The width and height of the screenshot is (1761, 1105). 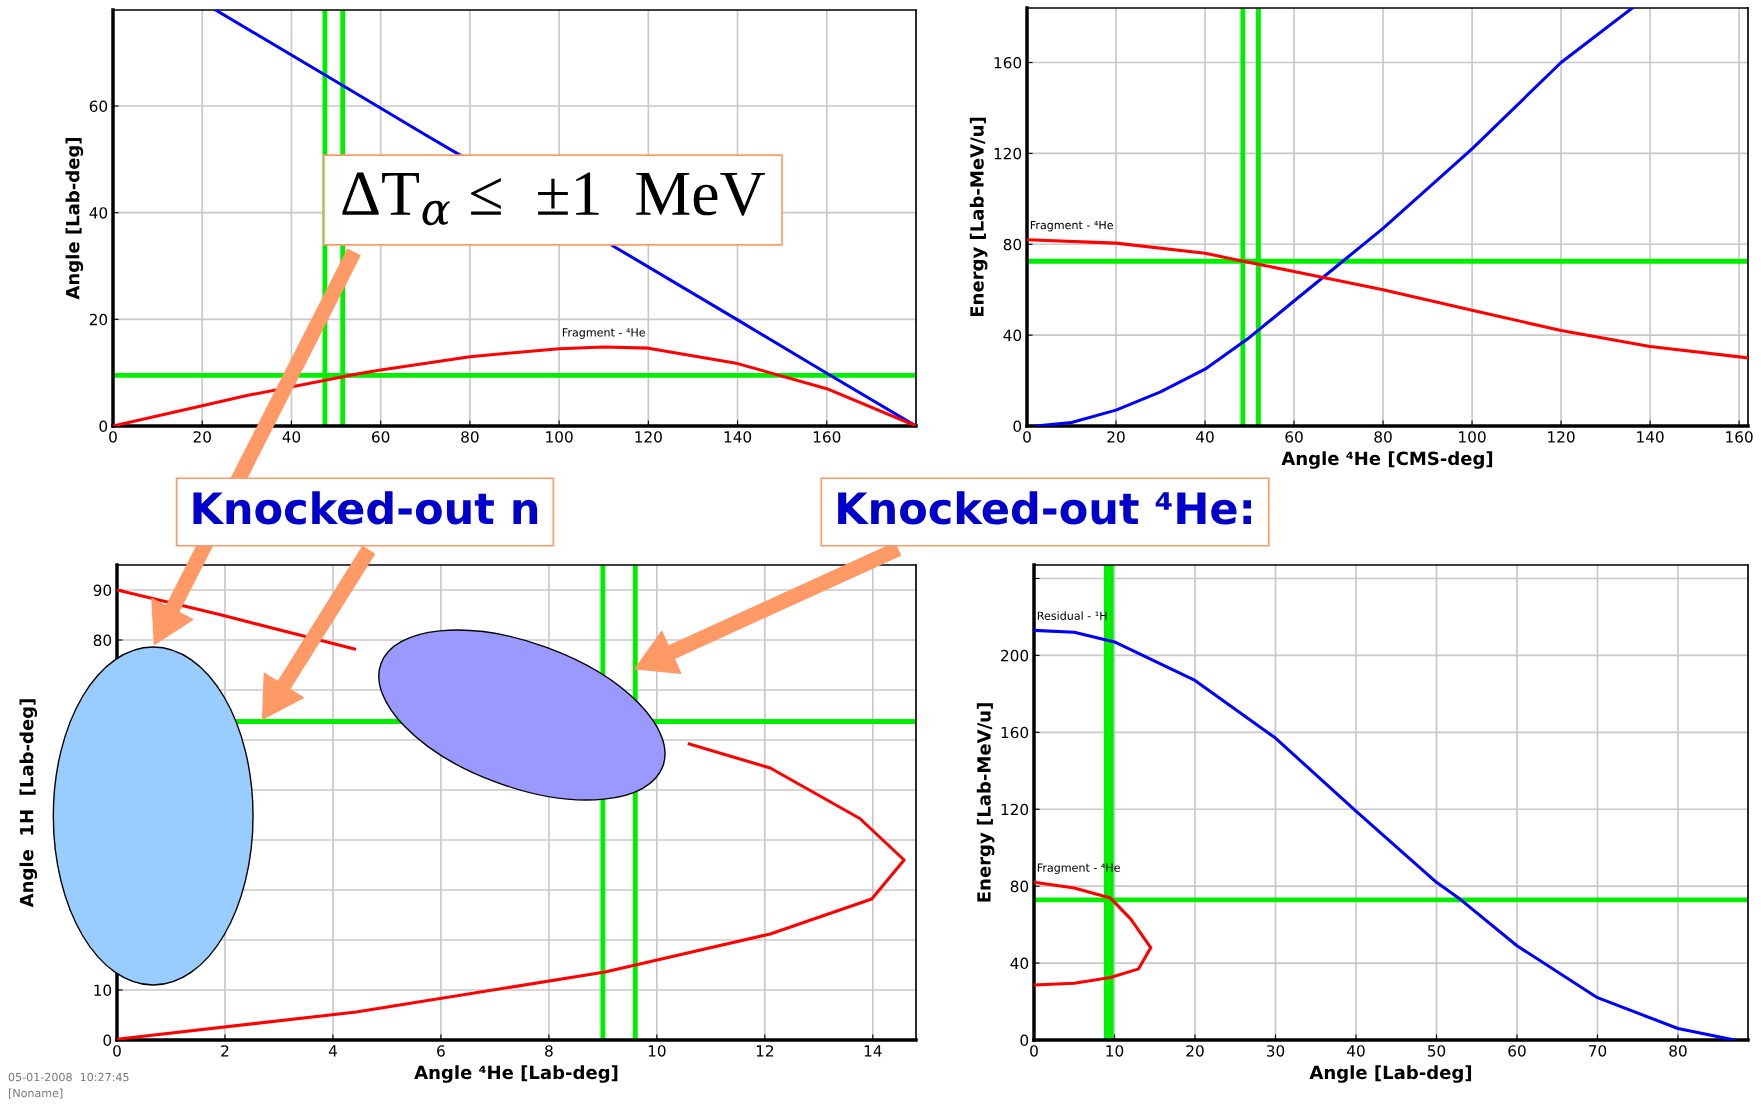 What do you see at coordinates (98, 319) in the screenshot?
I see `y-tick-label: 20` at bounding box center [98, 319].